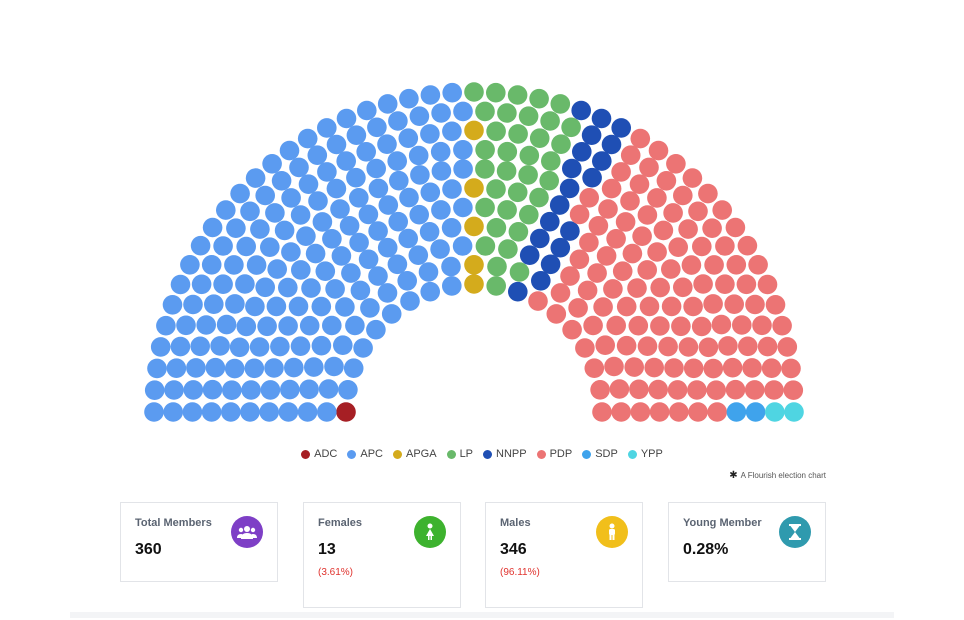 This screenshot has width=964, height=620. I want to click on legend-item-apga: APGA, so click(414, 454).